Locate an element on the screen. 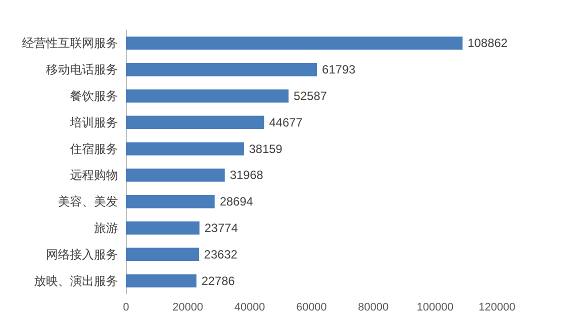 Image resolution: width=565 pixels, height=332 pixels. data-label: 23632 is located at coordinates (221, 254).